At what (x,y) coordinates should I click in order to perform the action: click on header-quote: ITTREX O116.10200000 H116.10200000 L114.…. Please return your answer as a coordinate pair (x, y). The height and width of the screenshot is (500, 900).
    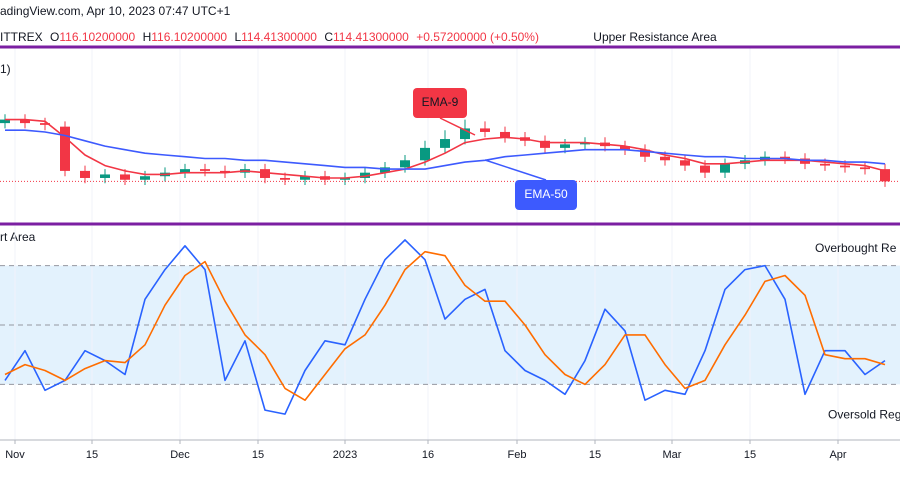
    Looking at the image, I should click on (269, 37).